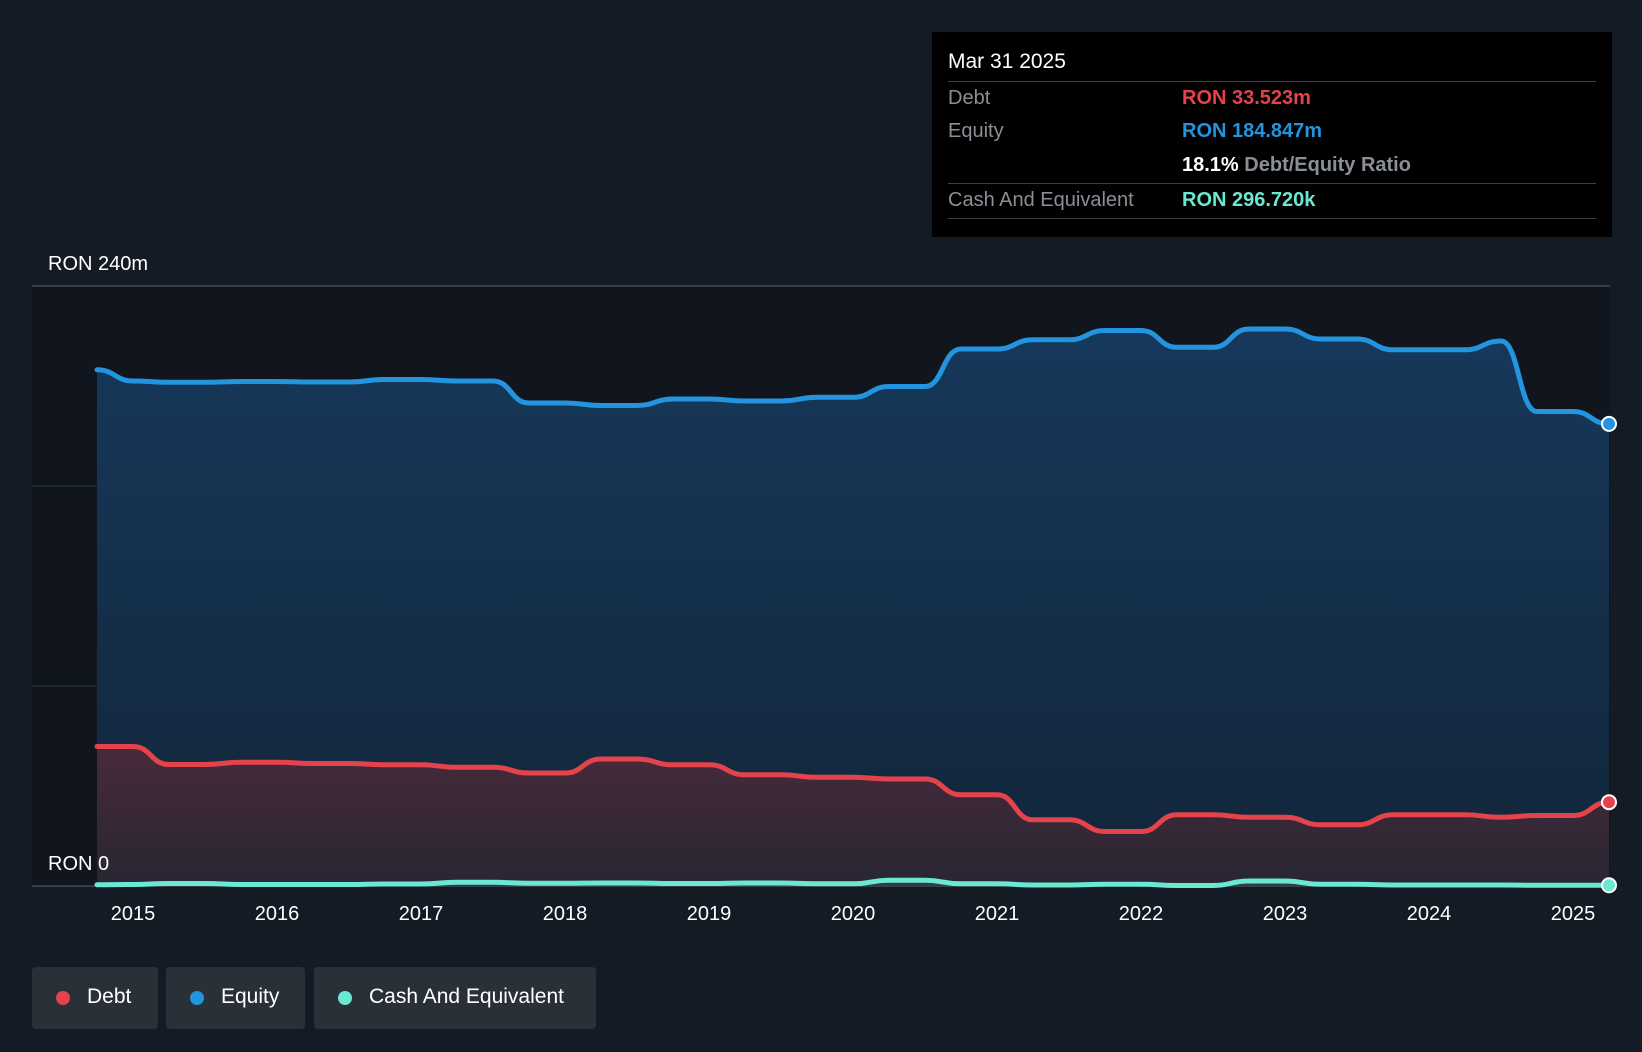 Image resolution: width=1642 pixels, height=1052 pixels. I want to click on cash-end-marker, so click(1609, 885).